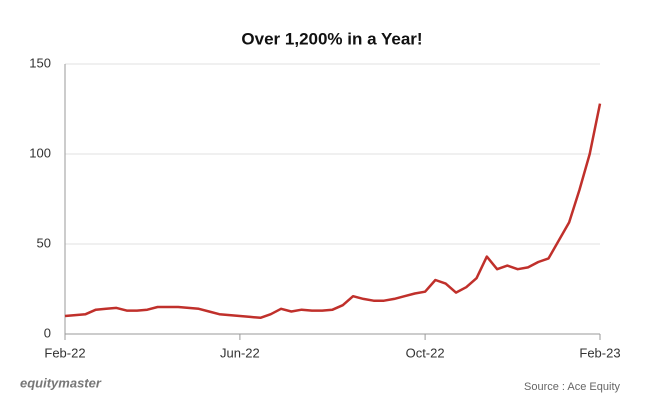 The height and width of the screenshot is (400, 650). Describe the element at coordinates (47, 332) in the screenshot. I see `y-tick-label: 0` at that location.